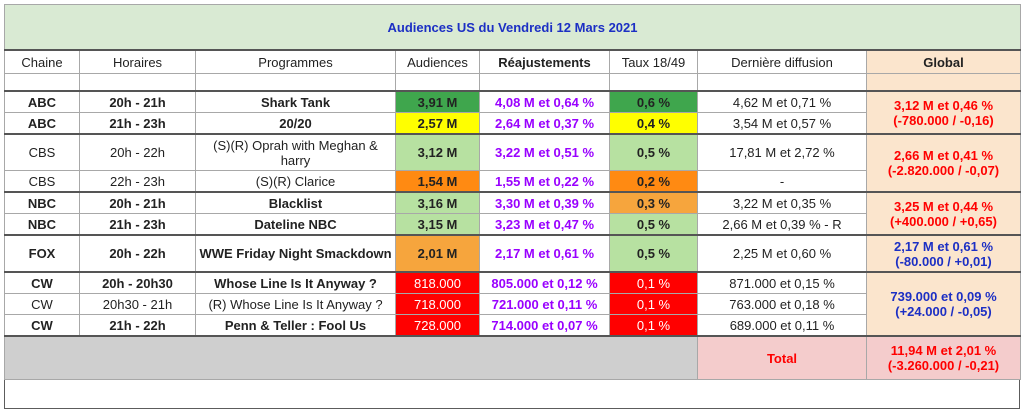  I want to click on audience-cell: 1,54 M, so click(437, 181).